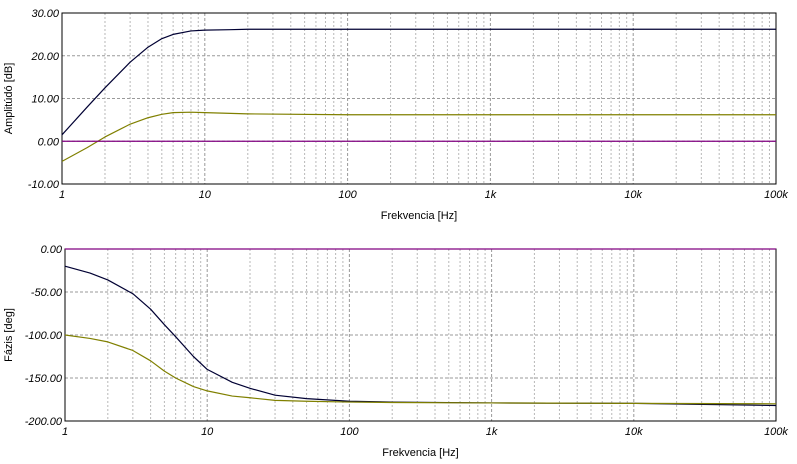 The height and width of the screenshot is (464, 797). What do you see at coordinates (419, 216) in the screenshot?
I see `amplitude-x-axis-label: Frekvencia [Hz]` at bounding box center [419, 216].